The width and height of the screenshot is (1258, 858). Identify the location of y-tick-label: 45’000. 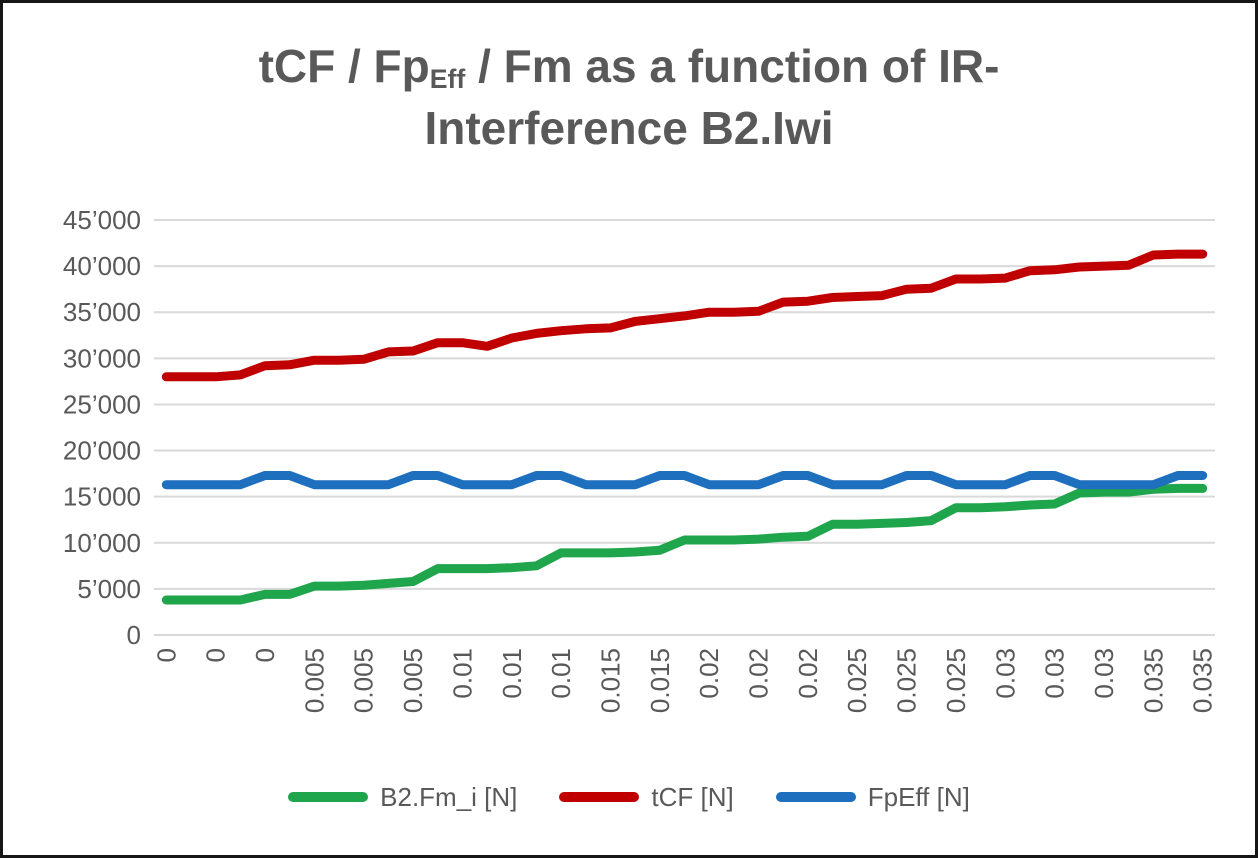
(102, 220).